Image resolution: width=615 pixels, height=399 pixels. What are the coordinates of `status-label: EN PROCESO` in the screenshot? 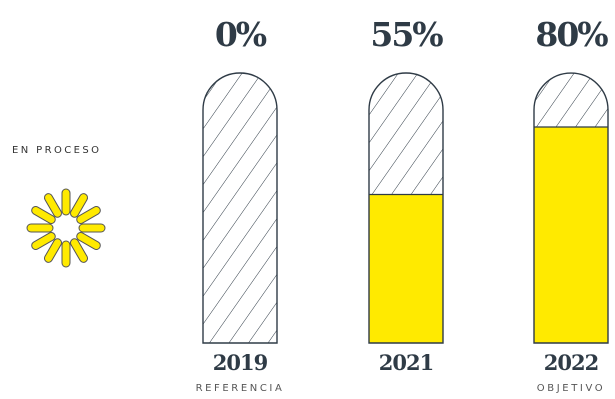 It's located at (57, 150).